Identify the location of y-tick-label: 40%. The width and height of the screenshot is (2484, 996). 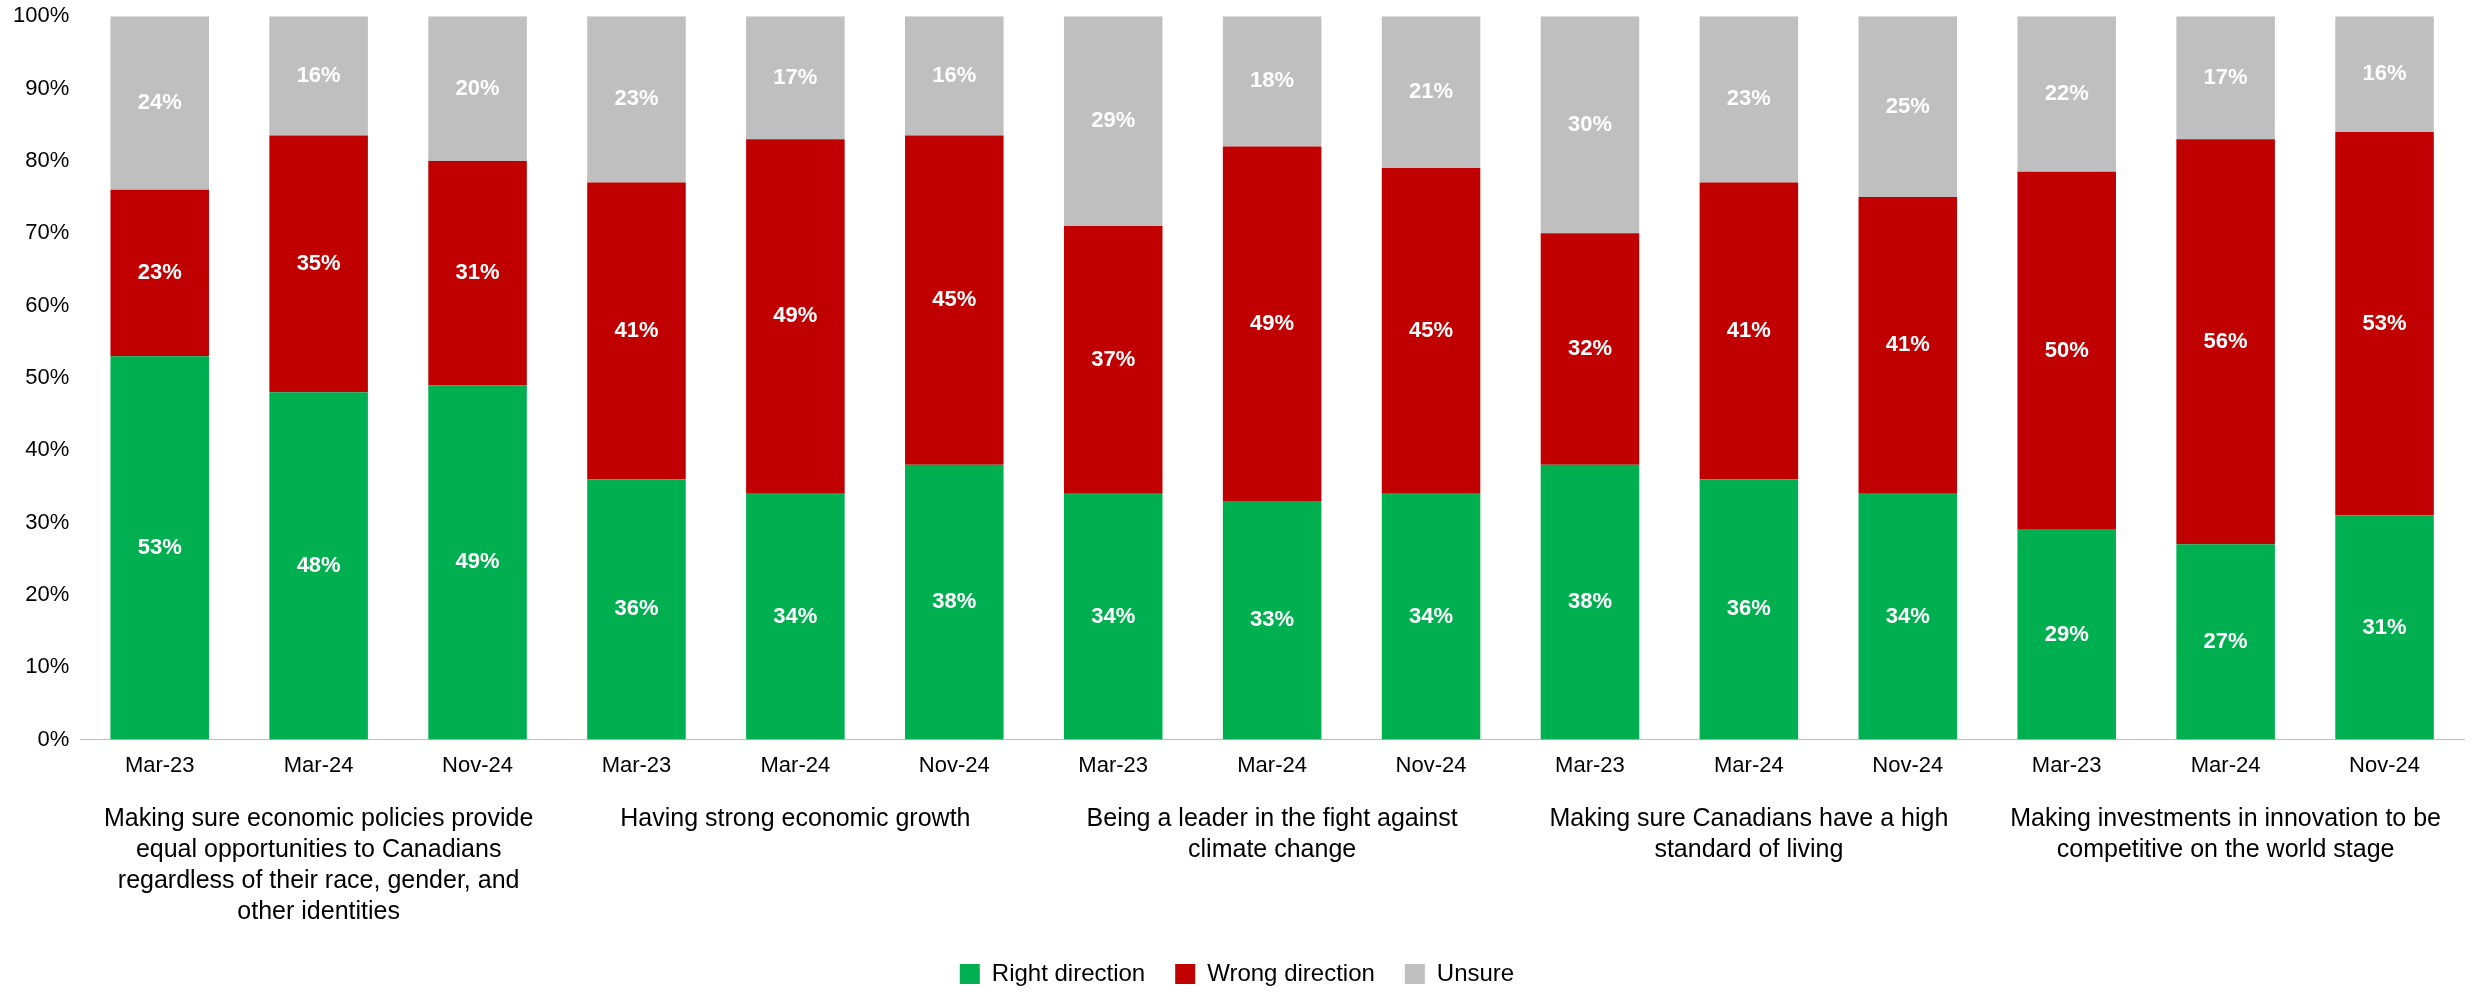
(47, 449).